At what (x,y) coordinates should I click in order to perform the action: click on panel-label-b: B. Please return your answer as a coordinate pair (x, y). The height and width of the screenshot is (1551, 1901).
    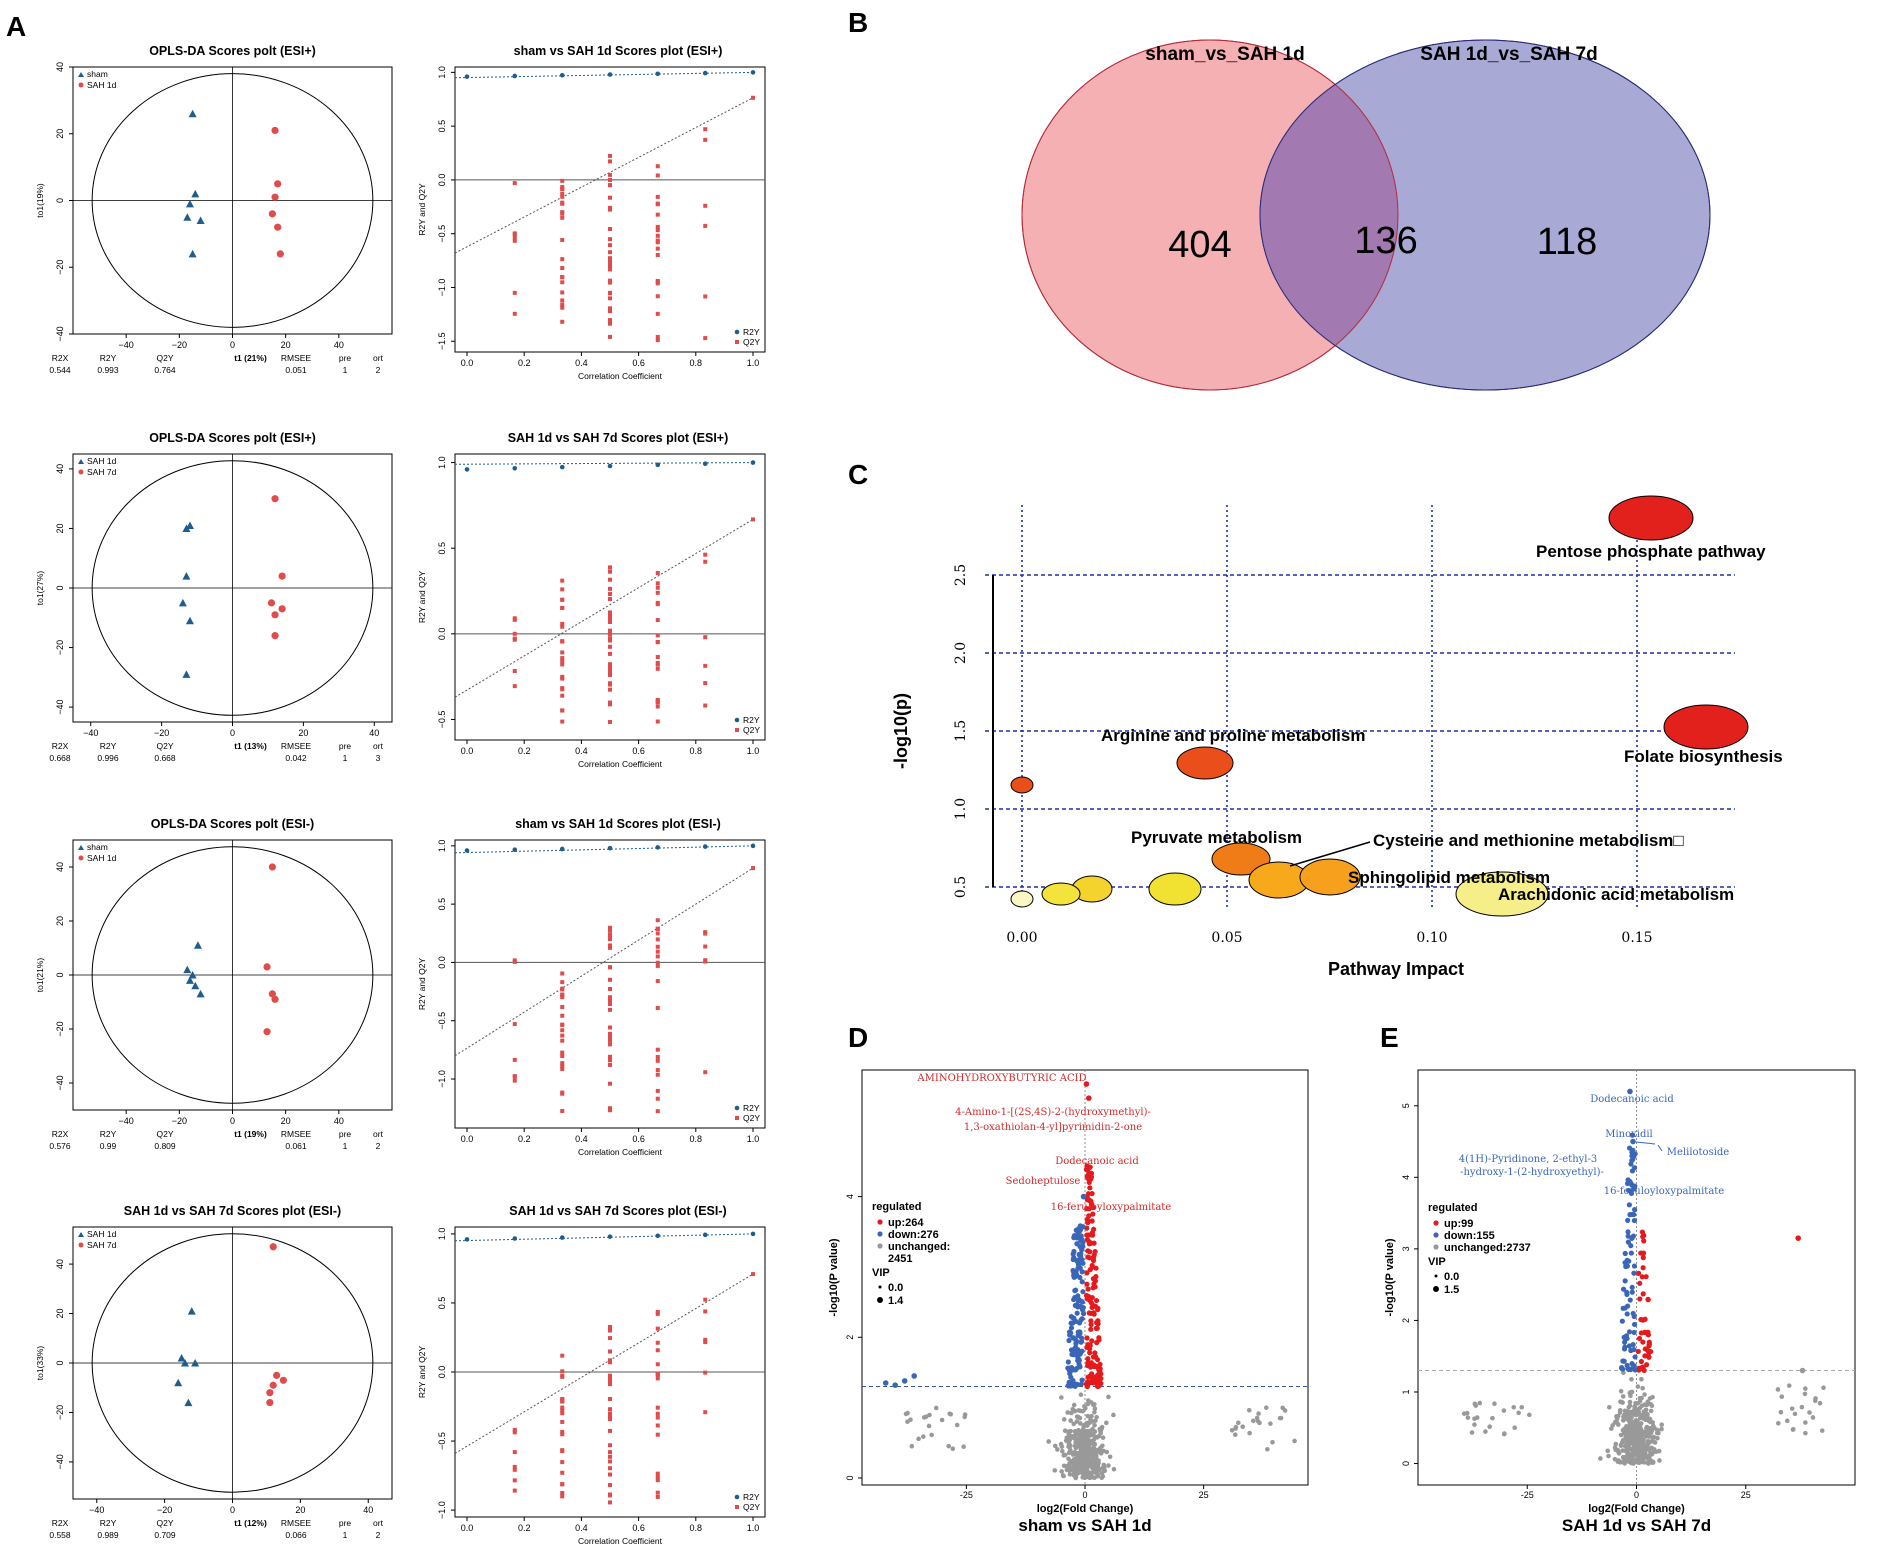
    Looking at the image, I should click on (858, 22).